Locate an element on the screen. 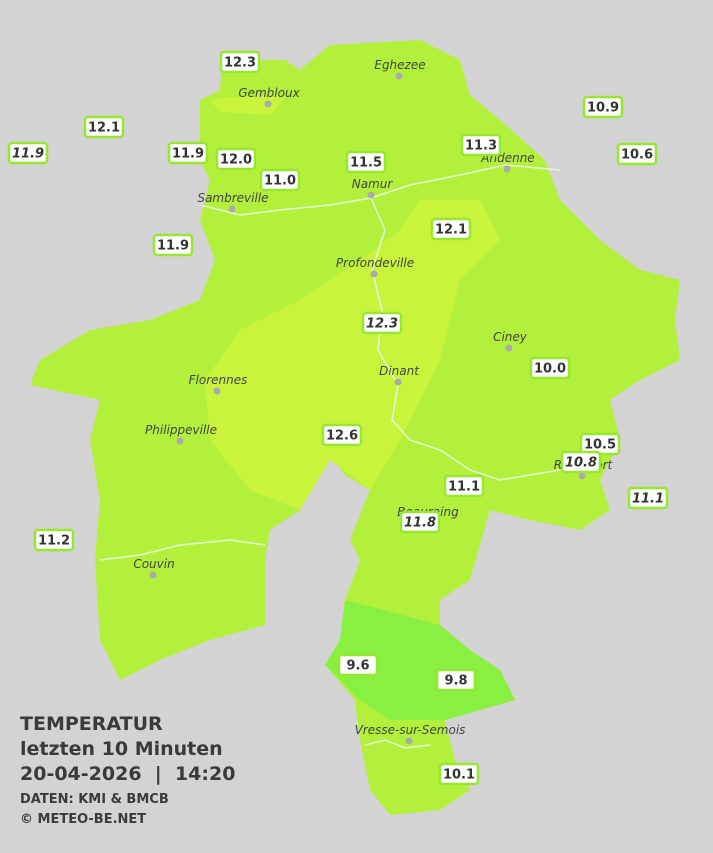 Image resolution: width=713 pixels, height=853 pixels. warm-zone is located at coordinates (247, 105).